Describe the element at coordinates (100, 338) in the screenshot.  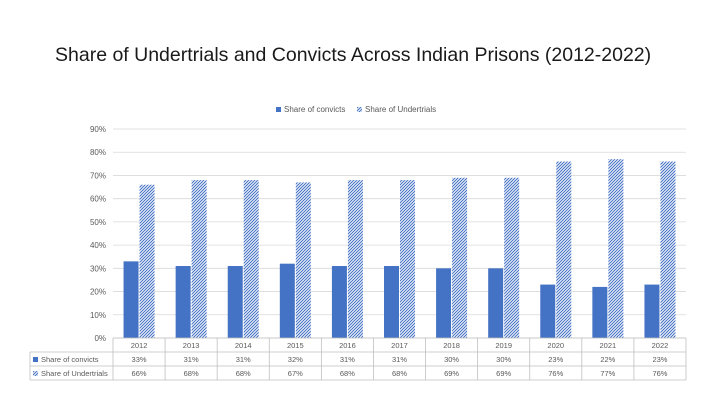
I see `y-tick-label: 0%` at that location.